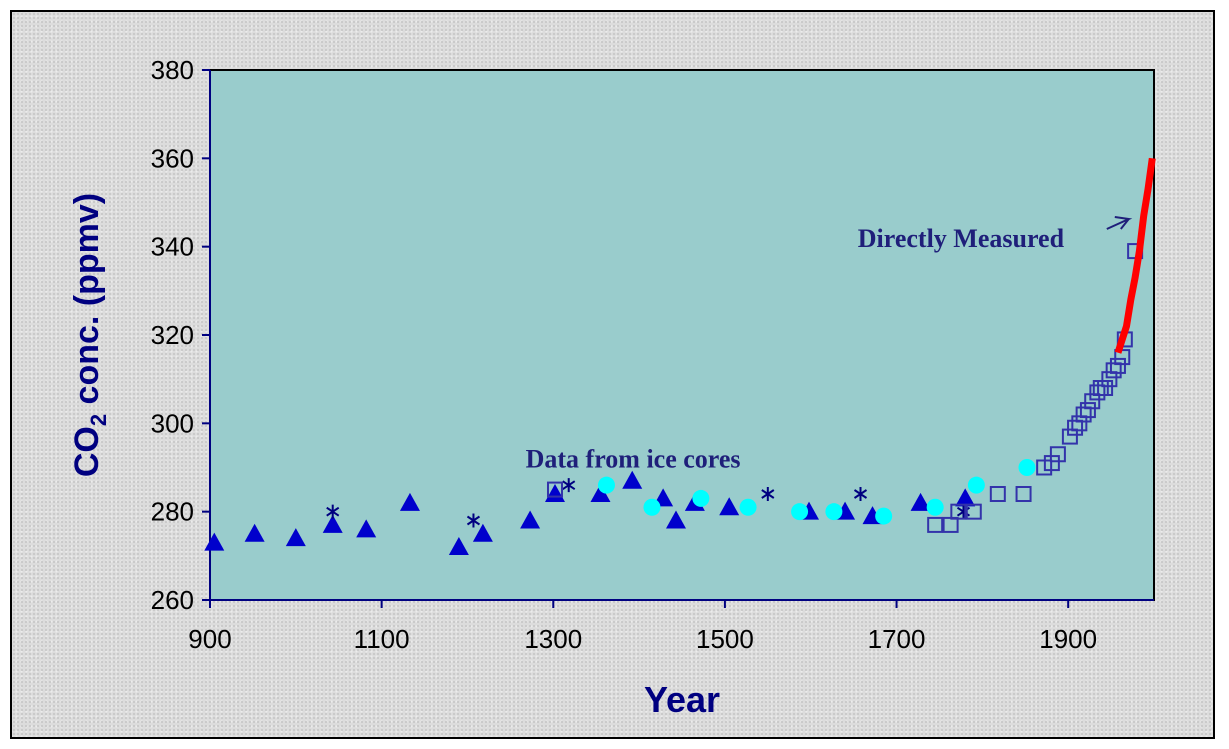 The width and height of the screenshot is (1229, 749). What do you see at coordinates (633, 459) in the screenshot?
I see `annotation-ice-cores: Data from ice cores` at bounding box center [633, 459].